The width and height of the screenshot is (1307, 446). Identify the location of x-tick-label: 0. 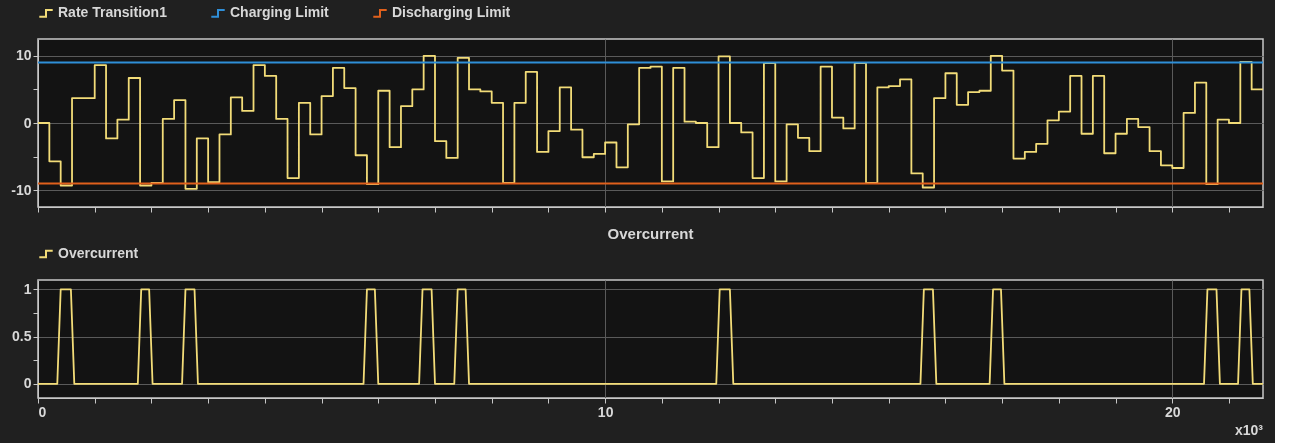
(42, 411).